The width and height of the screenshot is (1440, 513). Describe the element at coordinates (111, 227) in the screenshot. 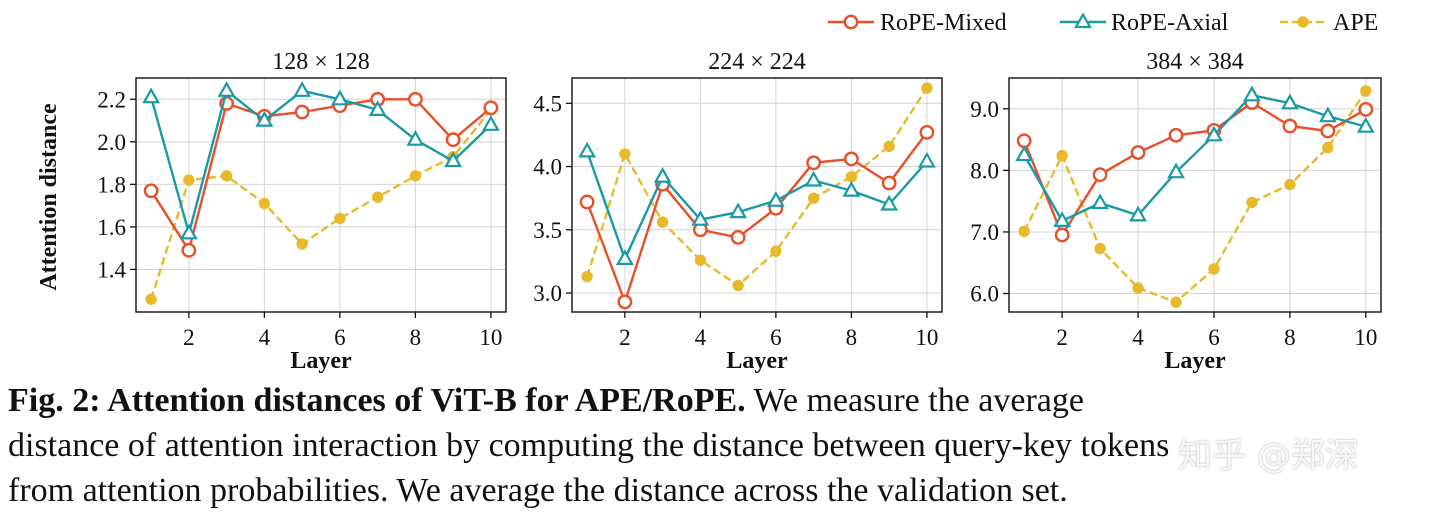

I see `y-tick-label: 1.6` at that location.